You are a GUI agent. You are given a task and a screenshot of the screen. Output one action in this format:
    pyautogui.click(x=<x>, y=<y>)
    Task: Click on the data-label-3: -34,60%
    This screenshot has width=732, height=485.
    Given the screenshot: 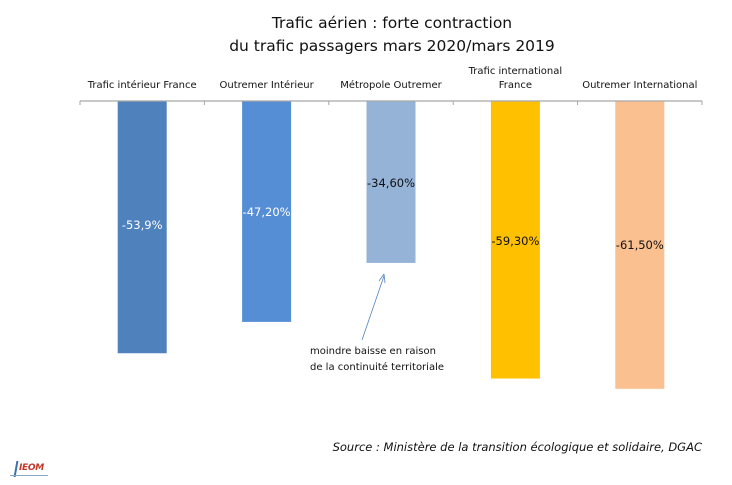 What is the action you would take?
    pyautogui.click(x=391, y=183)
    